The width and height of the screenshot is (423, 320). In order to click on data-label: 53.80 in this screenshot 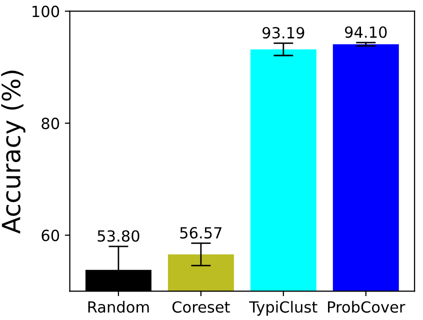, I will do `click(119, 236)`.